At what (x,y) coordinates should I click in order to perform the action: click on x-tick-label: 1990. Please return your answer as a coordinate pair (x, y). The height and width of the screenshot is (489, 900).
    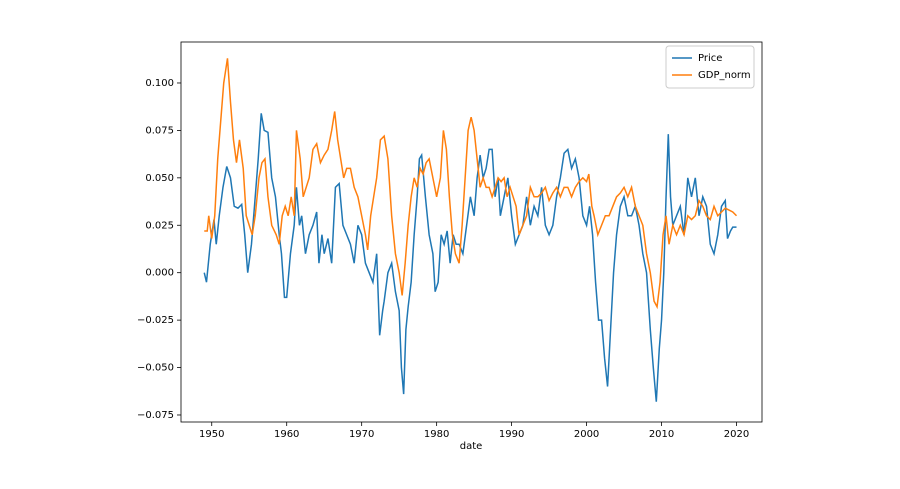
    Looking at the image, I should click on (511, 434).